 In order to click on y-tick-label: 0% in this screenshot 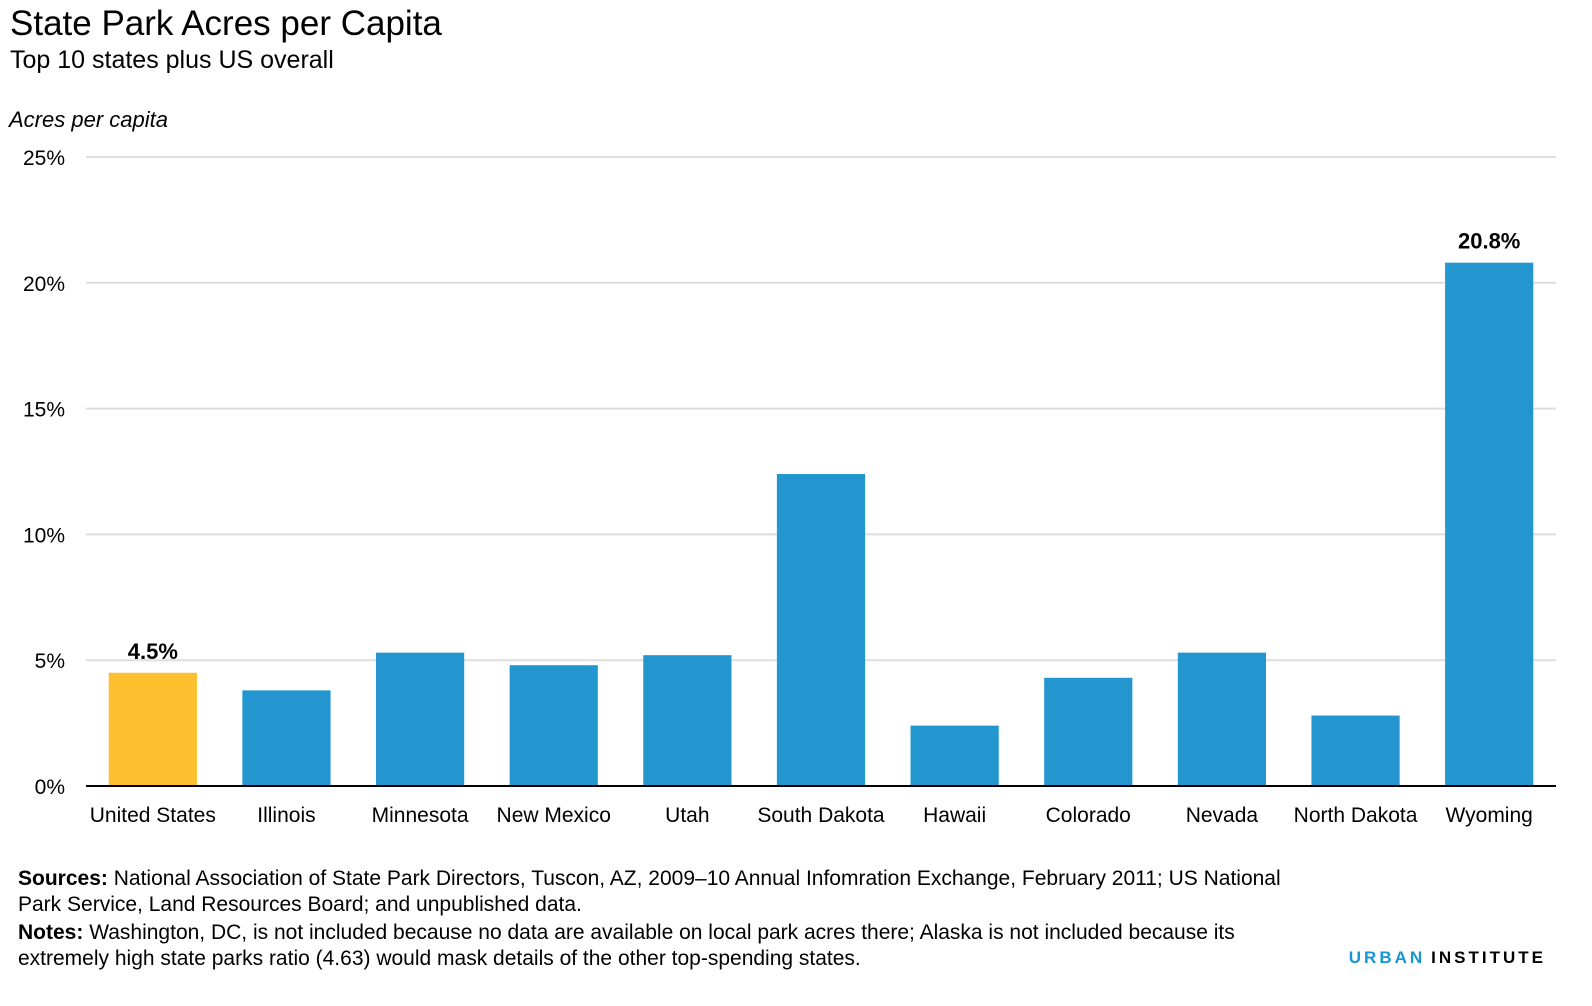, I will do `click(50, 787)`.